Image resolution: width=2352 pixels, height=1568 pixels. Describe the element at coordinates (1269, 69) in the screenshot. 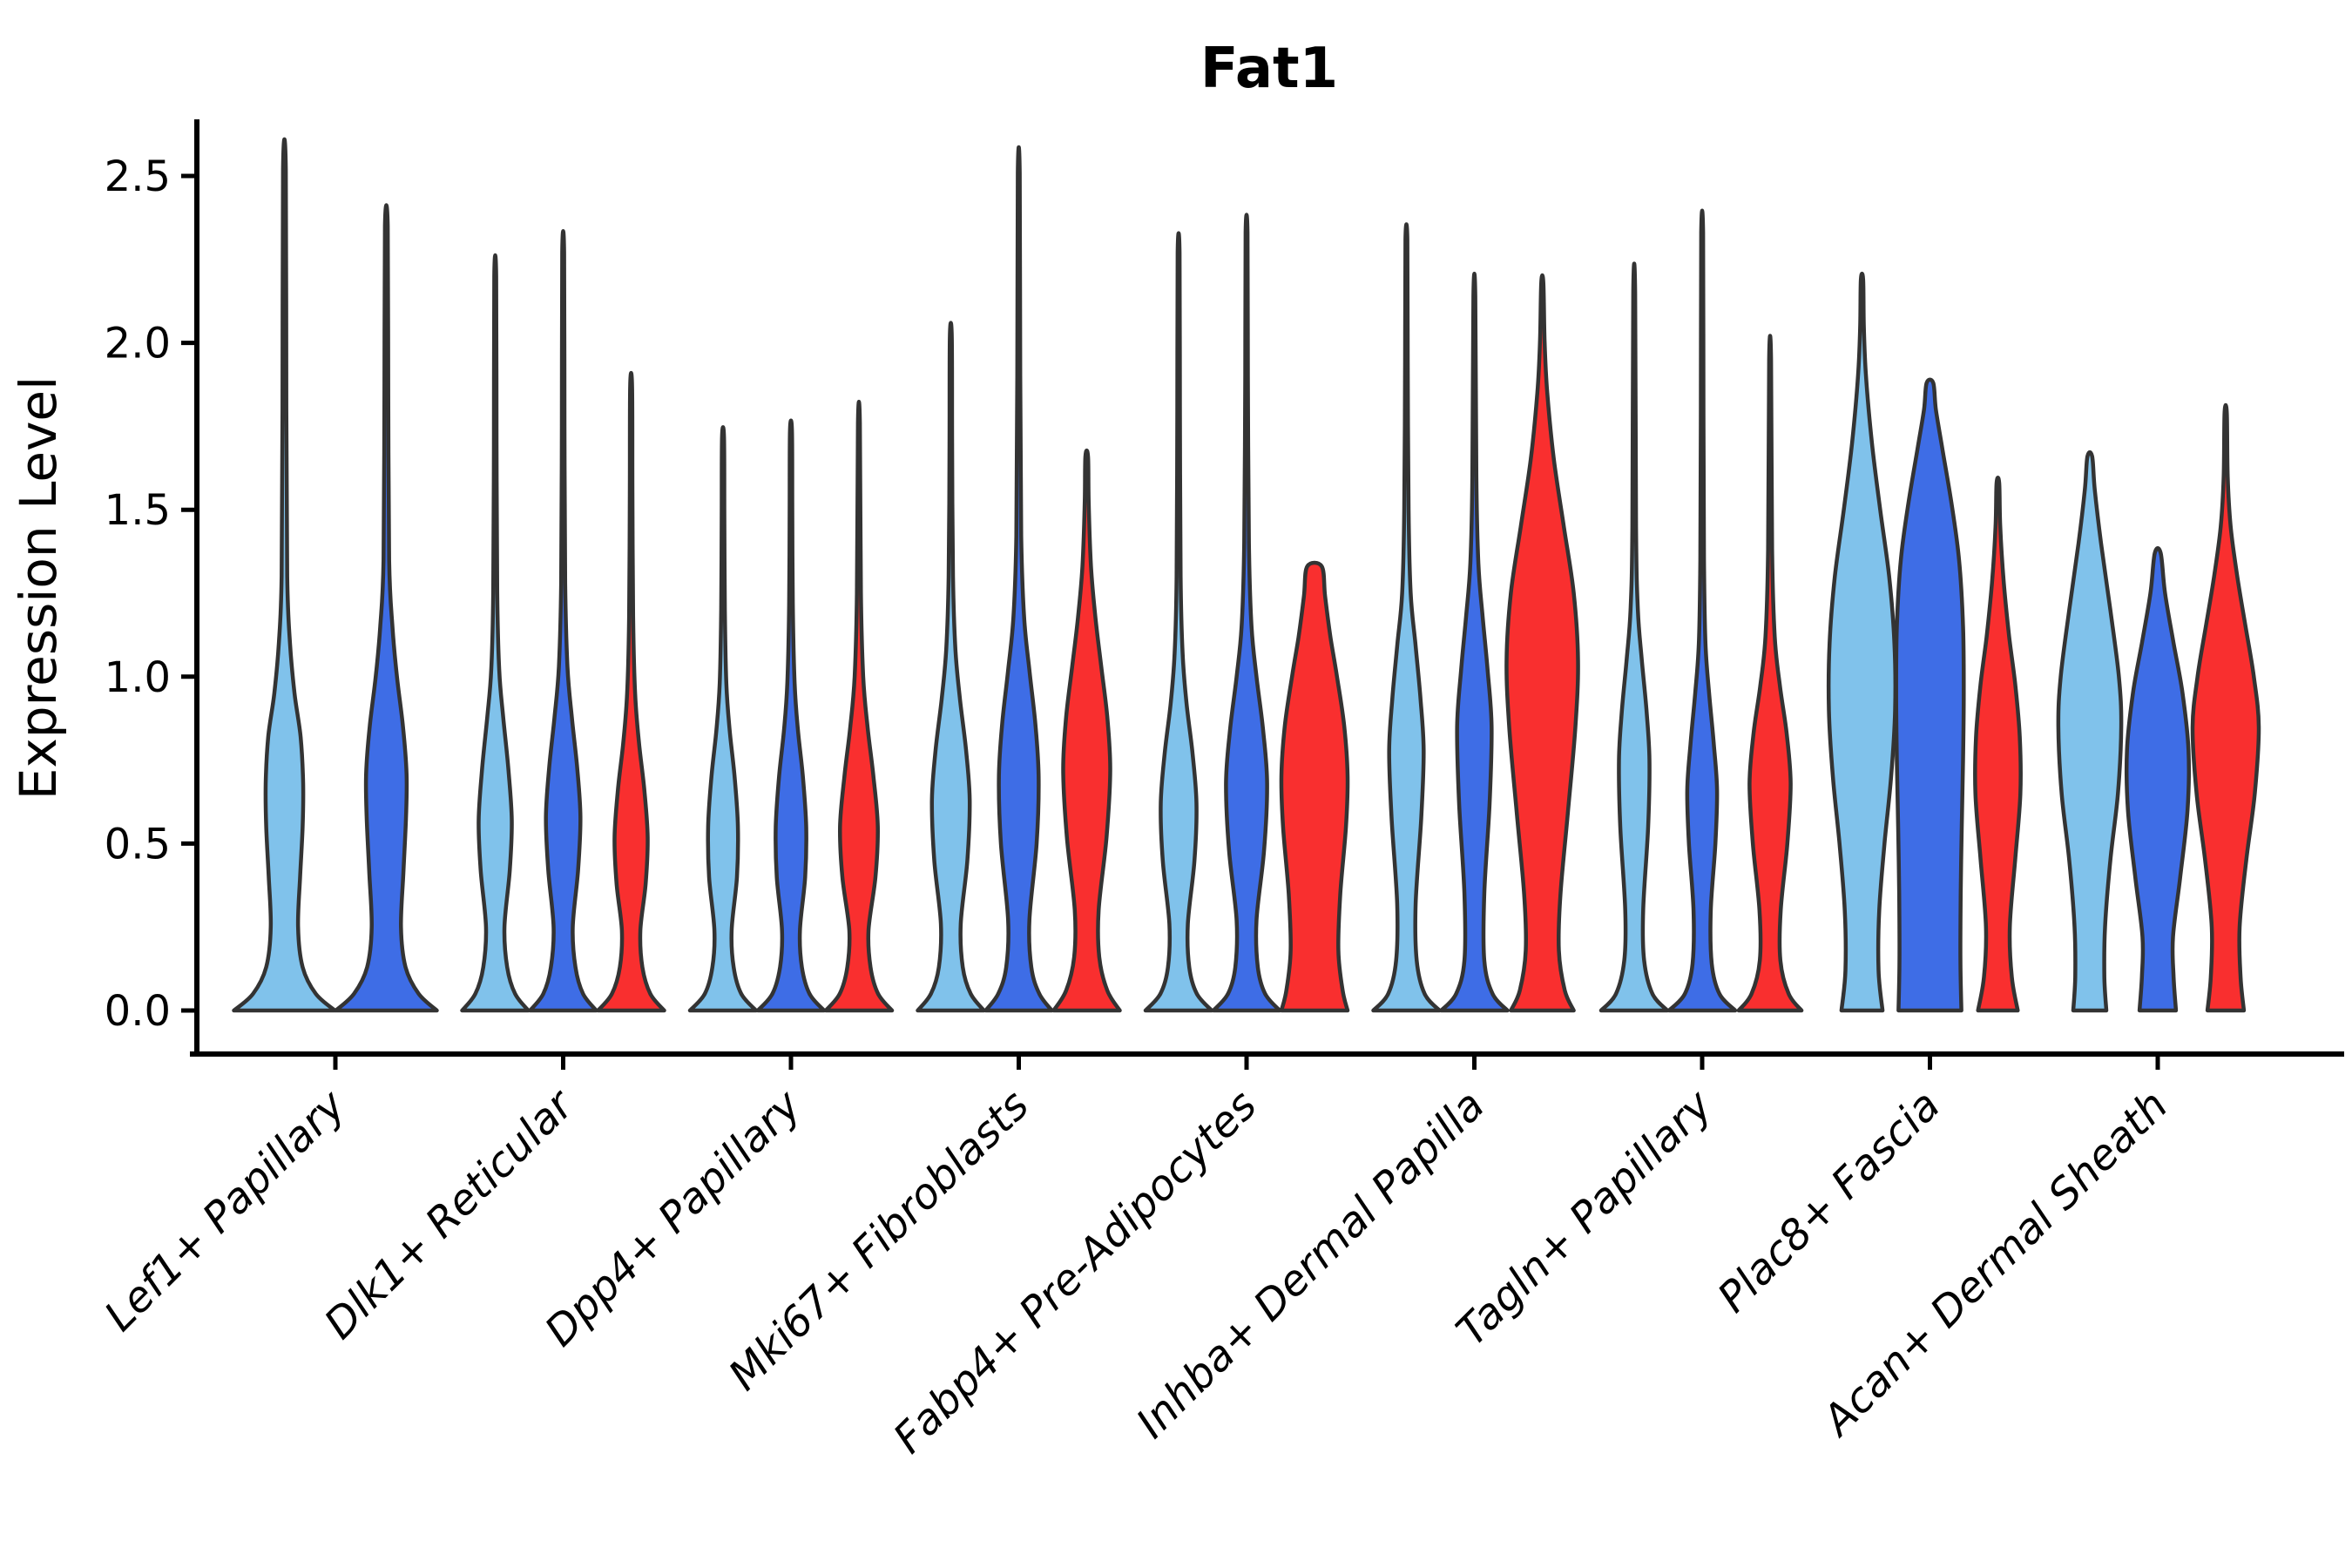

I see `chart-title: Fat1` at that location.